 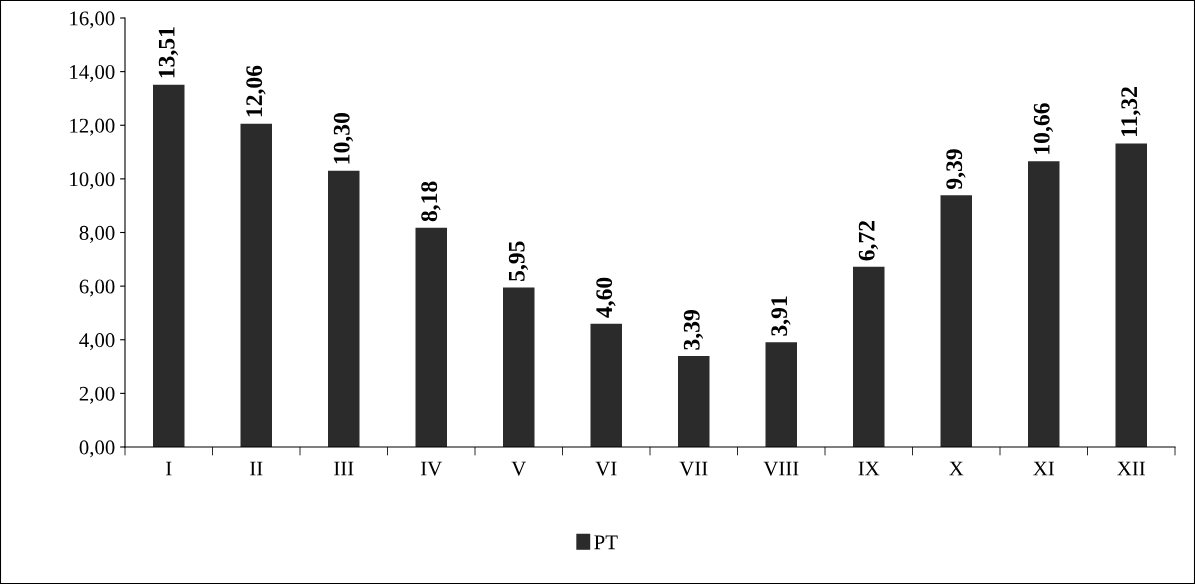 I want to click on x-tick-label: X, so click(x=956, y=468).